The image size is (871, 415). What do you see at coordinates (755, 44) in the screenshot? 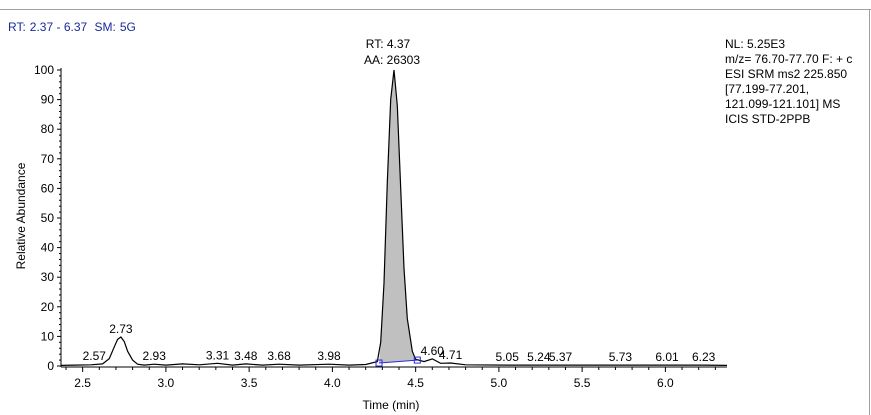
I see `info-line: NL: 5.25E3` at bounding box center [755, 44].